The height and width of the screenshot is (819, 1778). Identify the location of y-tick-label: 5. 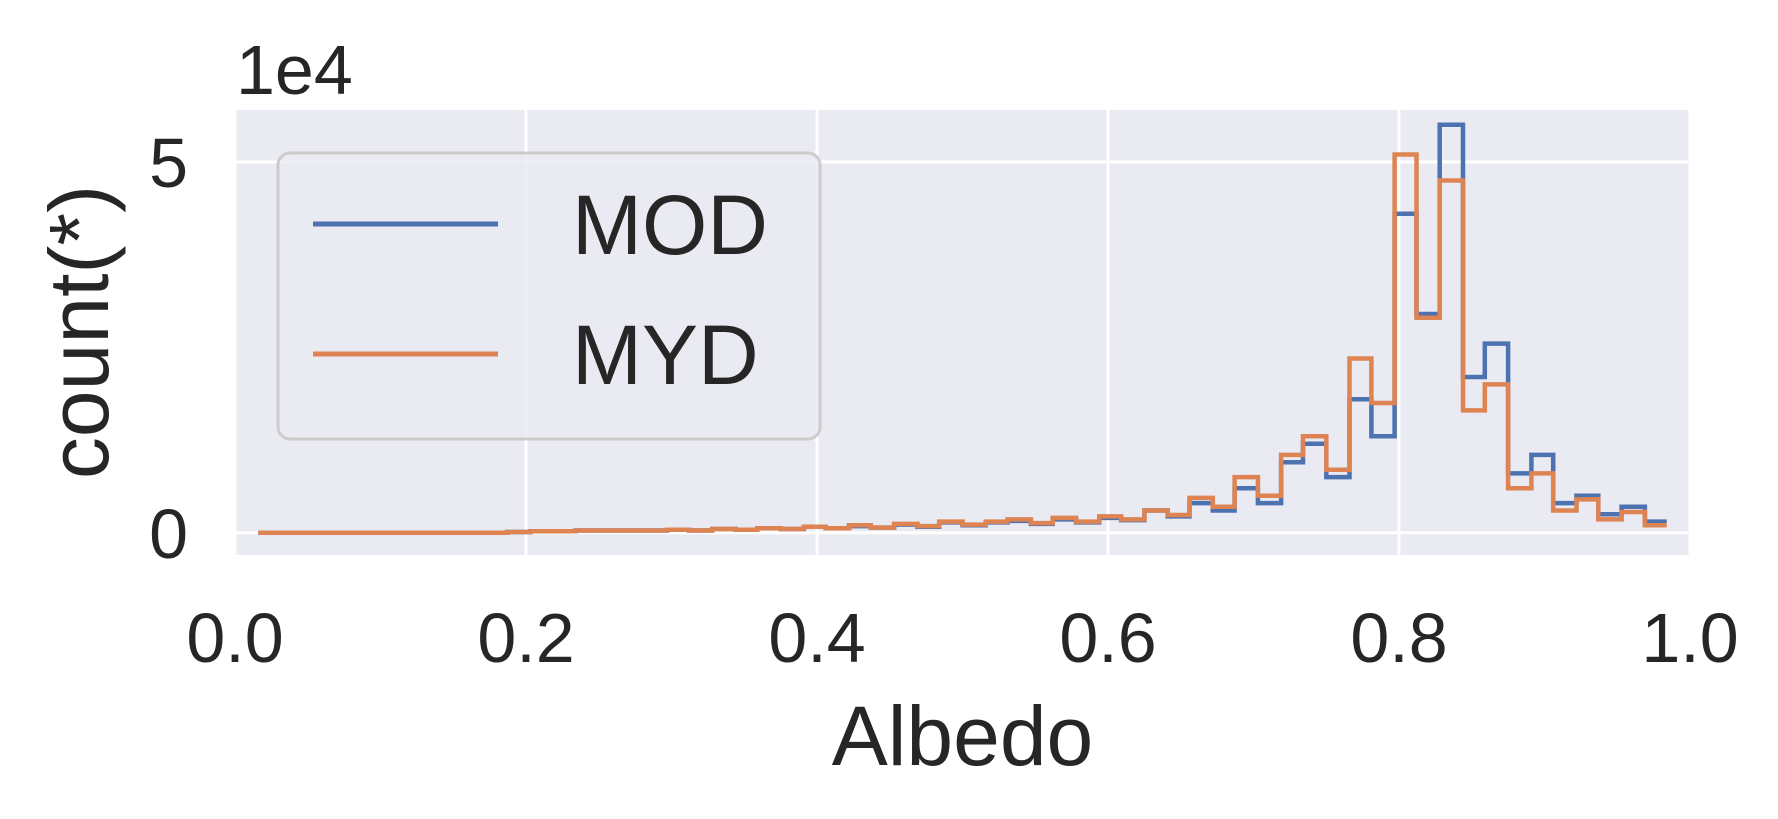
(168, 163).